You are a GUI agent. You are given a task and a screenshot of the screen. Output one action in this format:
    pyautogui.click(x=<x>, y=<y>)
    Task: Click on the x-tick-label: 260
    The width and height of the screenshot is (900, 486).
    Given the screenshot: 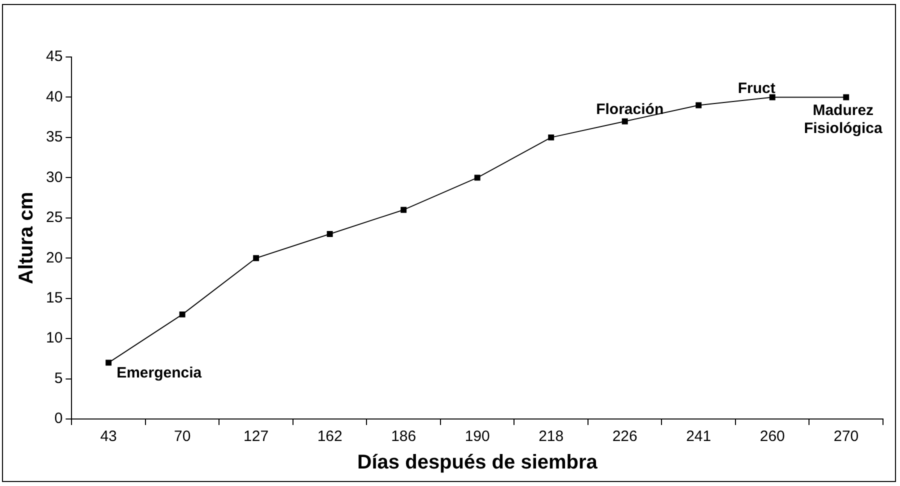 What is the action you would take?
    pyautogui.click(x=772, y=437)
    